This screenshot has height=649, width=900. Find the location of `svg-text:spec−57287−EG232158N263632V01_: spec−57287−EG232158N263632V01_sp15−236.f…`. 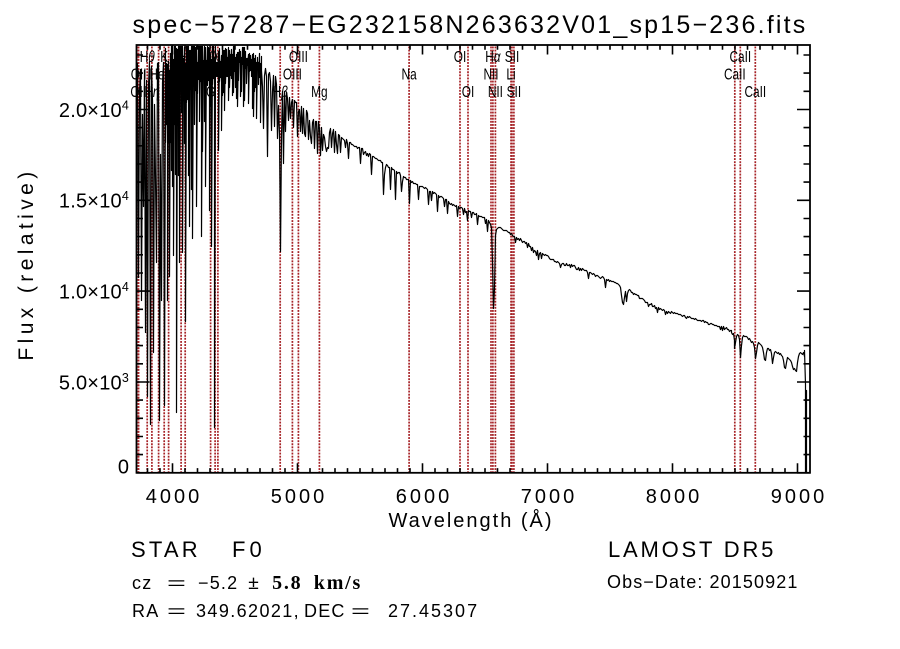

svg-text:spec−57287−EG232158N263632V01_: spec−57287−EG232158N263632V01_sp15−236.f… is located at coordinates (470, 25).